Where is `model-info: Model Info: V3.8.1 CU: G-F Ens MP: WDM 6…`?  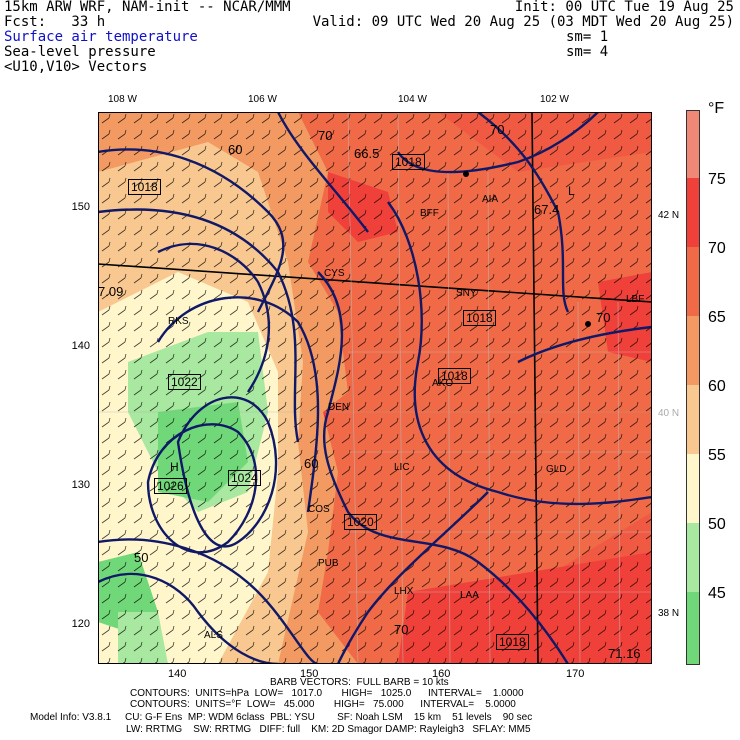
model-info: Model Info: V3.8.1 CU: G-F Ens MP: WDM 6… is located at coordinates (281, 717).